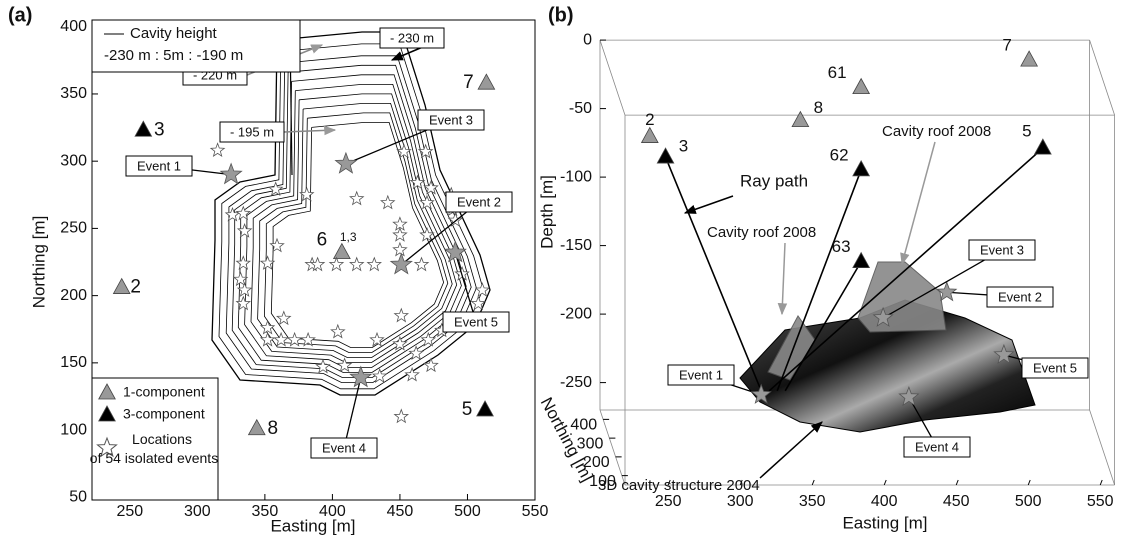 This screenshot has width=1137, height=537. What do you see at coordinates (38, 262) in the screenshot?
I see `y-axis-label: Northing [m]` at bounding box center [38, 262].